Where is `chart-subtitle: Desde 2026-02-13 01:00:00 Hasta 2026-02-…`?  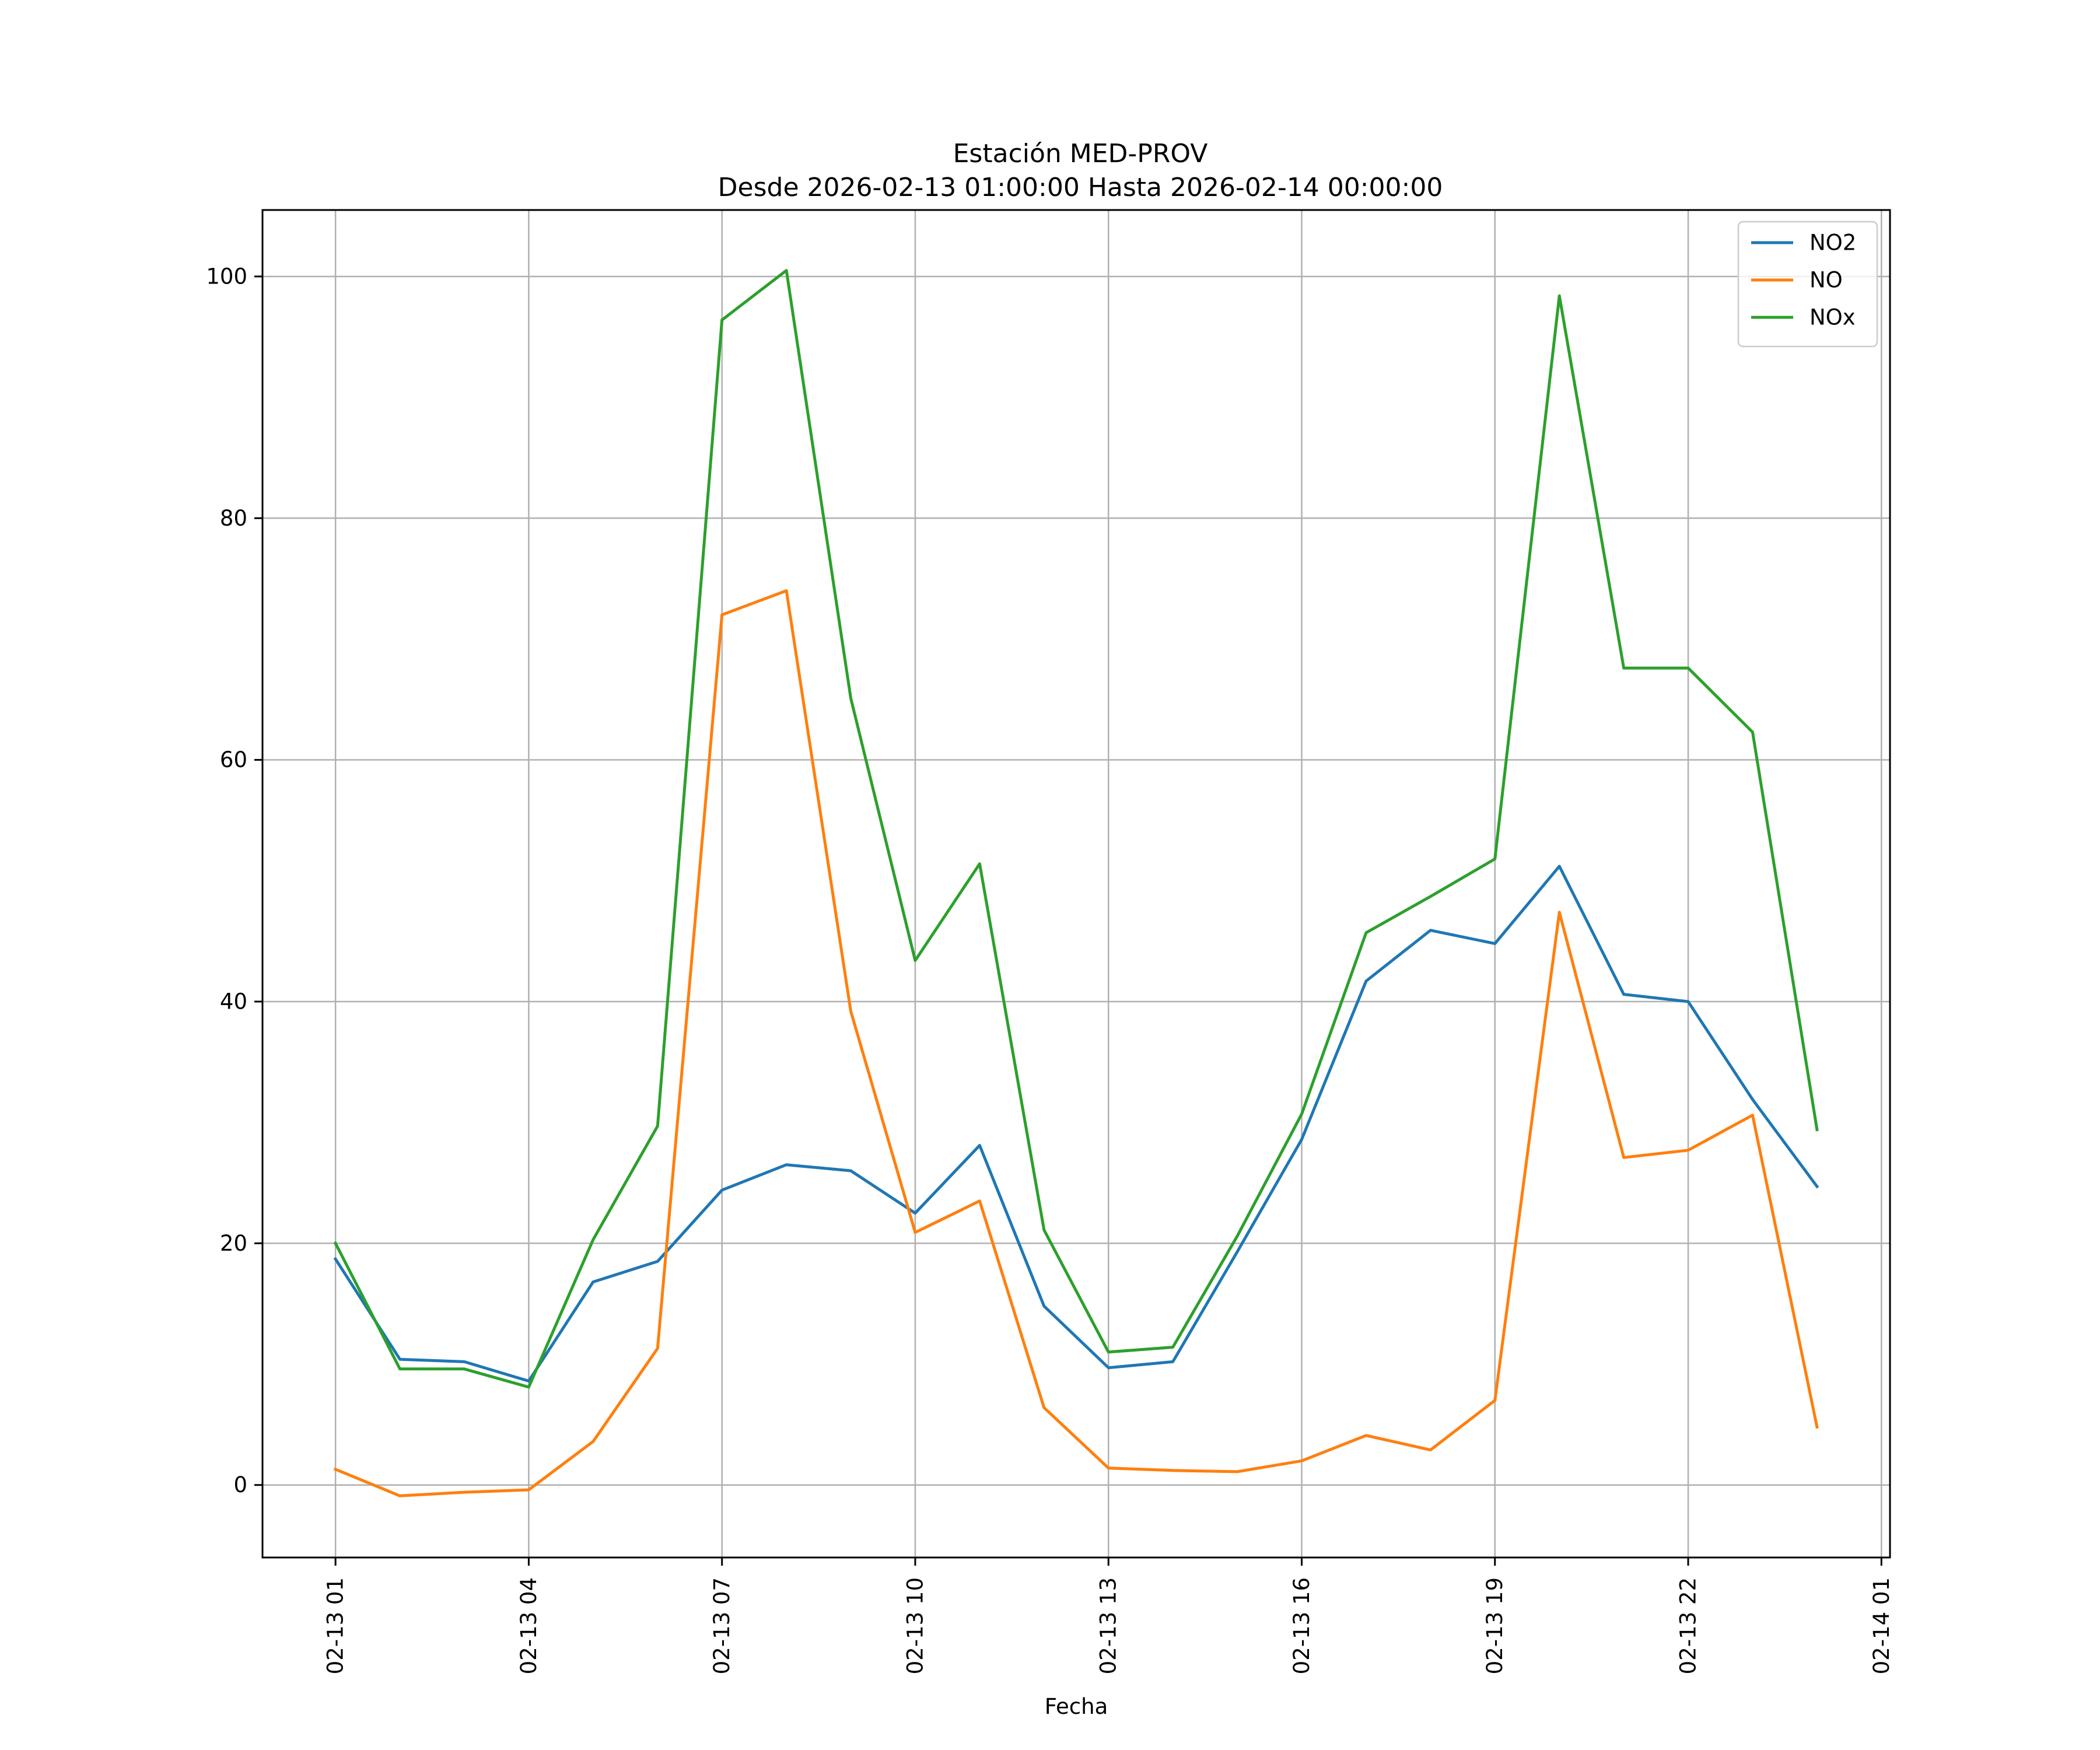 chart-subtitle: Desde 2026-02-13 01:00:00 Hasta 2026-02-… is located at coordinates (1080, 187).